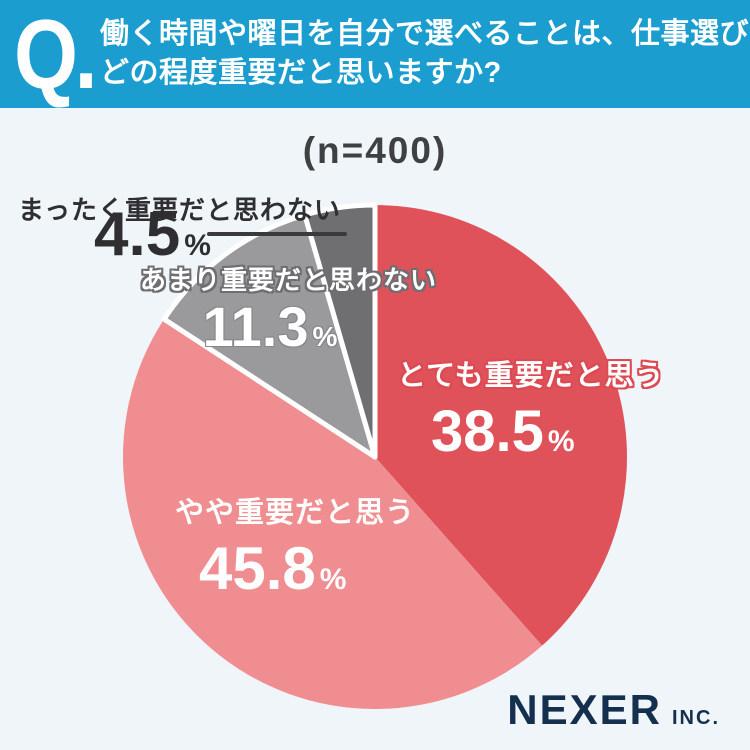 The width and height of the screenshot is (750, 750). I want to click on slice-value-least-important: 4.5 %, so click(152, 235).